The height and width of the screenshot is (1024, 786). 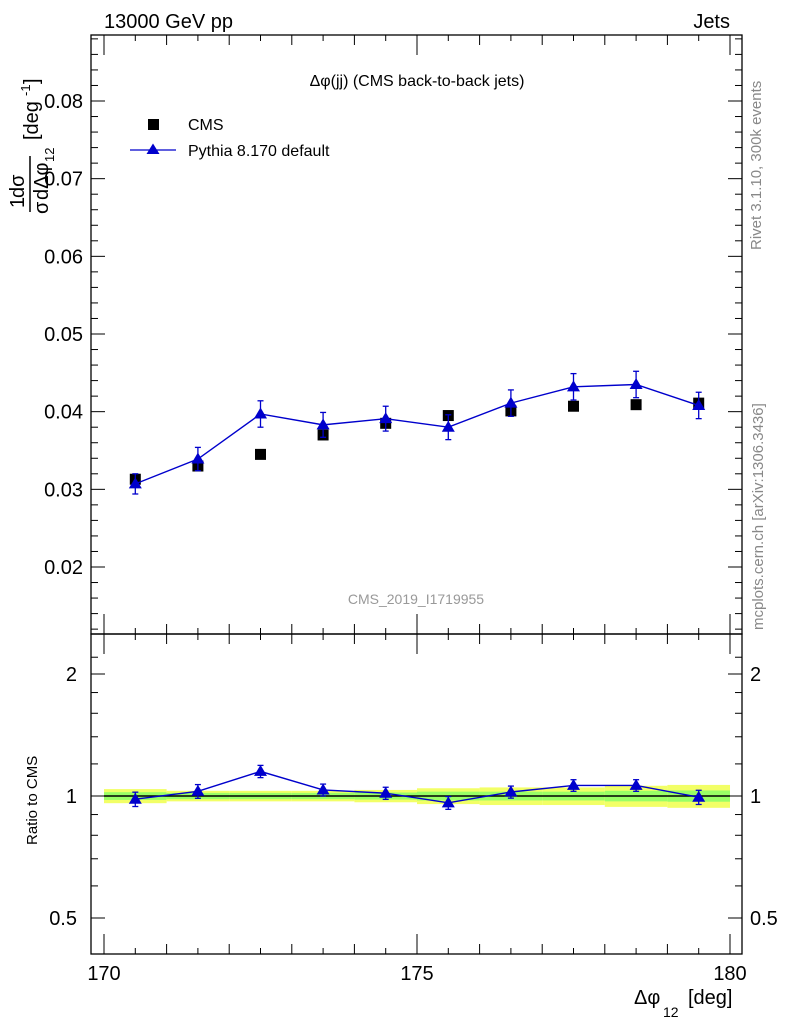 What do you see at coordinates (42, 207) in the screenshot?
I see `svg-text: σ` at bounding box center [42, 207].